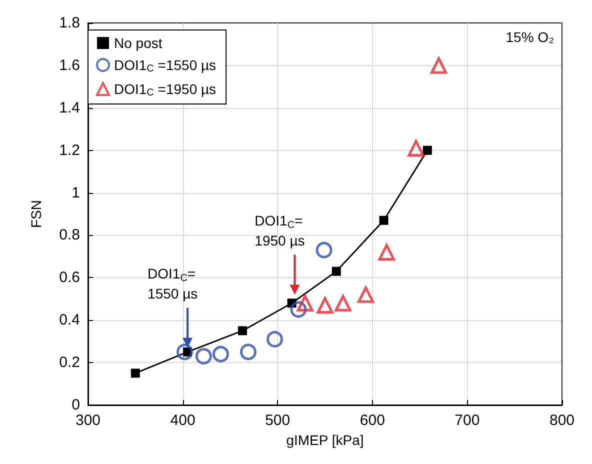 The width and height of the screenshot is (592, 464). Describe the element at coordinates (69, 277) in the screenshot. I see `y-tick-label: 0.6` at that location.